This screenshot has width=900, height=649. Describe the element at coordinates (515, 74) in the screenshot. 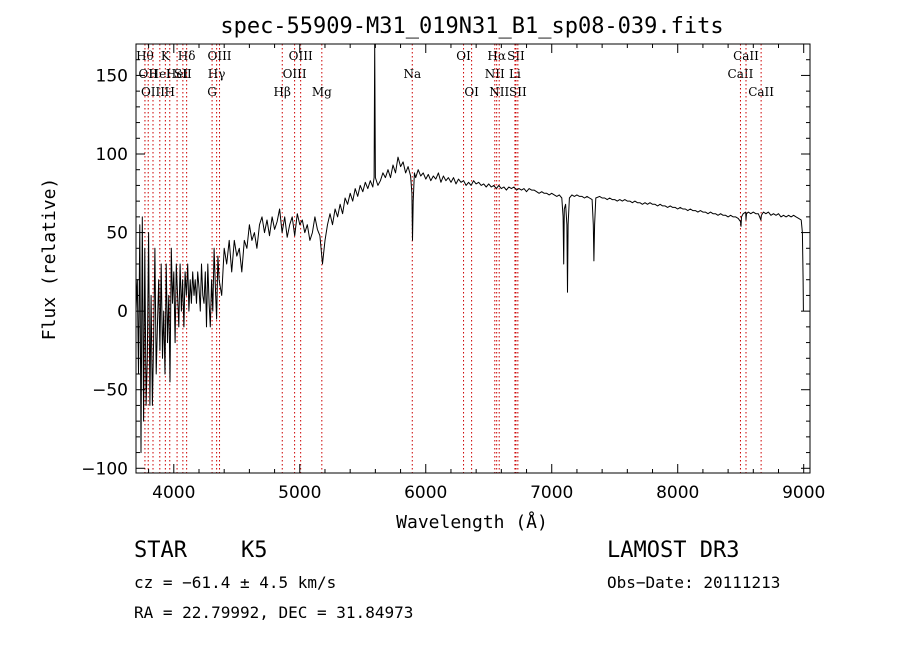

I see `spectral-line-label: Li` at that location.